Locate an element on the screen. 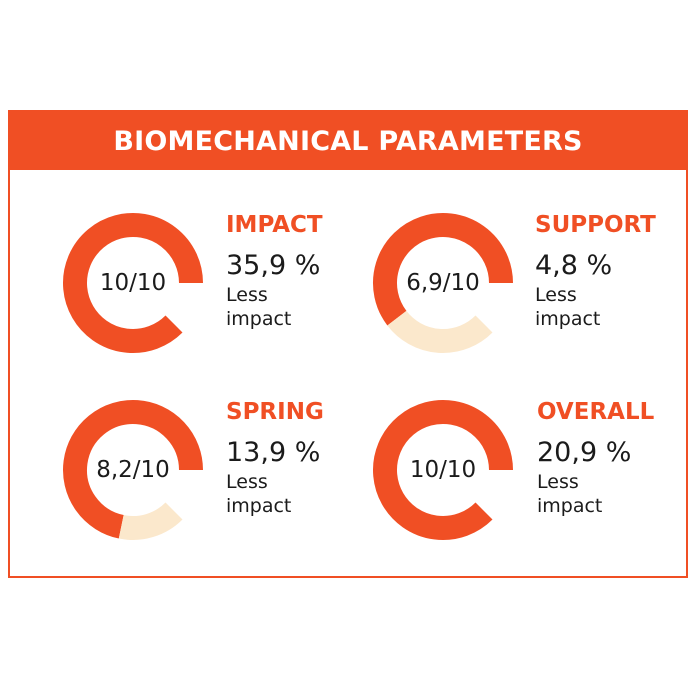 Image resolution: width=700 pixels, height=700 pixels. metric-support-desc-1: Less is located at coordinates (556, 295).